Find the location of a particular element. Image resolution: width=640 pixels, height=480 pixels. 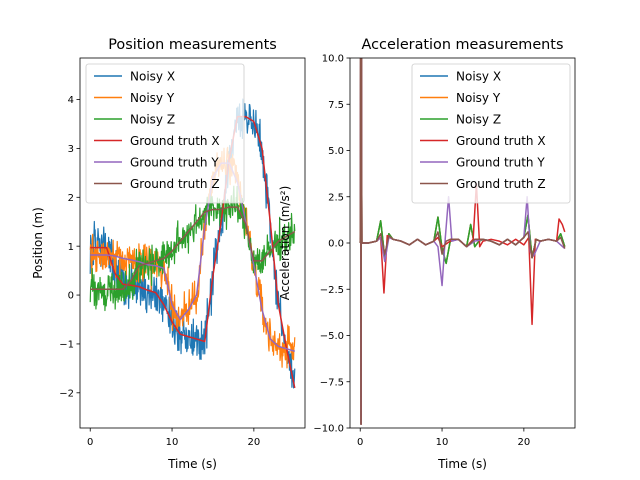

position-y-tick-label: 3 is located at coordinates (71, 149).